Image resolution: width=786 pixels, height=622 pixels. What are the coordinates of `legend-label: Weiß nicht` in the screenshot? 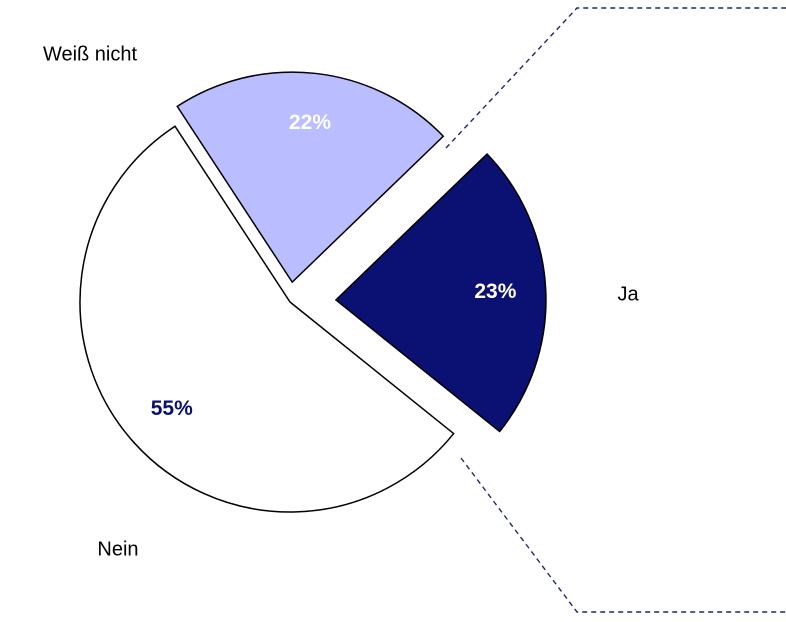 It's located at (90, 54).